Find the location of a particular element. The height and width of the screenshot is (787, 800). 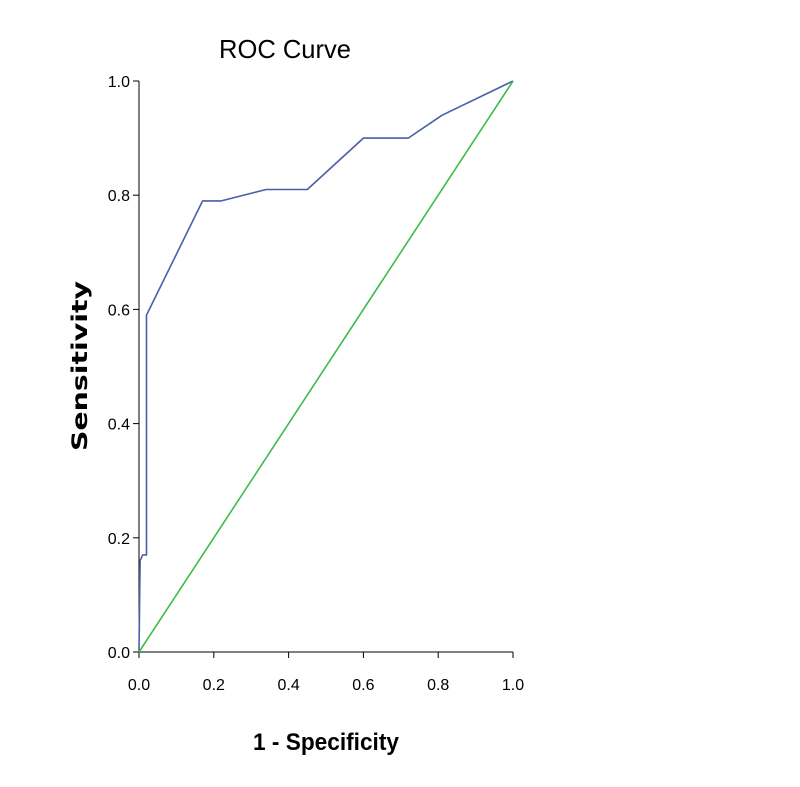

y-axis-label: Sensitivity is located at coordinates (80, 366).